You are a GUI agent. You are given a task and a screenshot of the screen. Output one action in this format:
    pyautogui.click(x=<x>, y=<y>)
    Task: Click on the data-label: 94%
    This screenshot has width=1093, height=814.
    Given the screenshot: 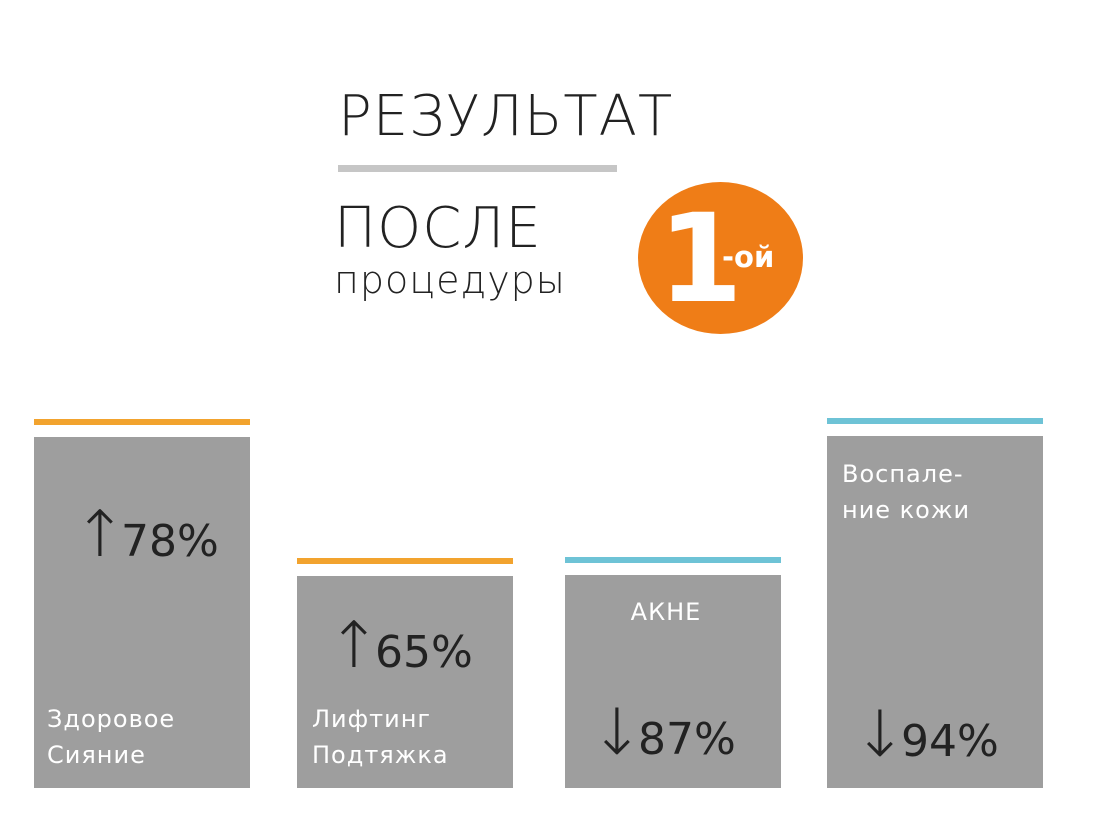 What is the action you would take?
    pyautogui.click(x=950, y=741)
    